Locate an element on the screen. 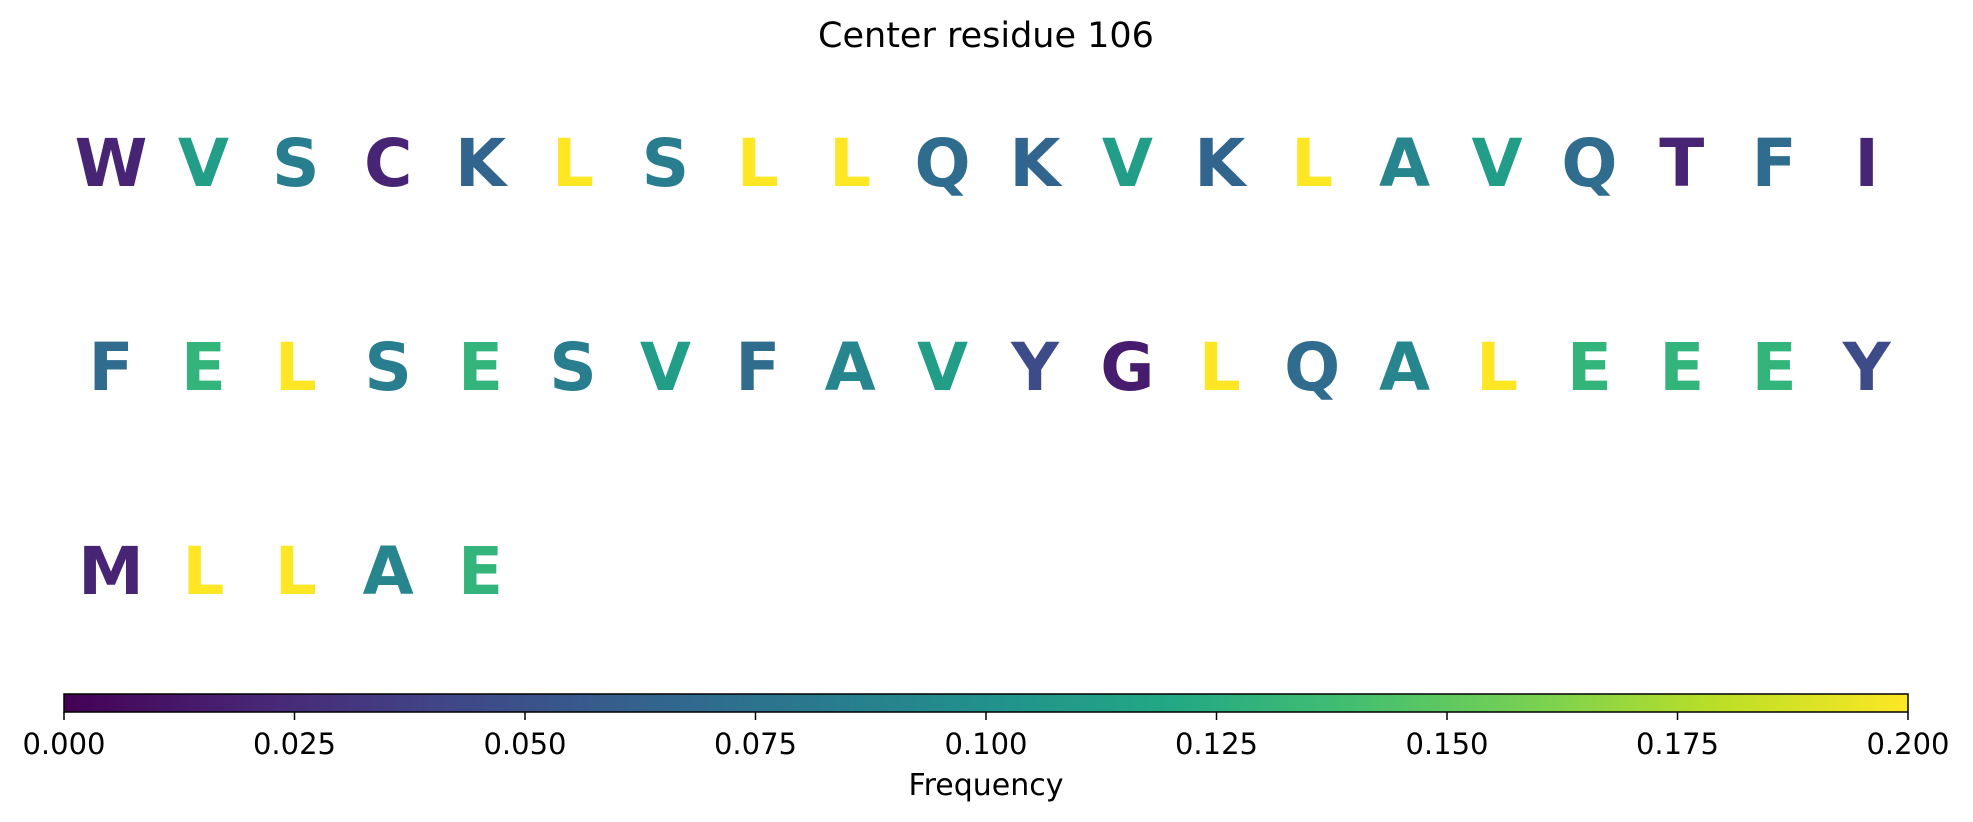 The image size is (1973, 822). colorbar-tick-label: 0.150 is located at coordinates (1446, 744).